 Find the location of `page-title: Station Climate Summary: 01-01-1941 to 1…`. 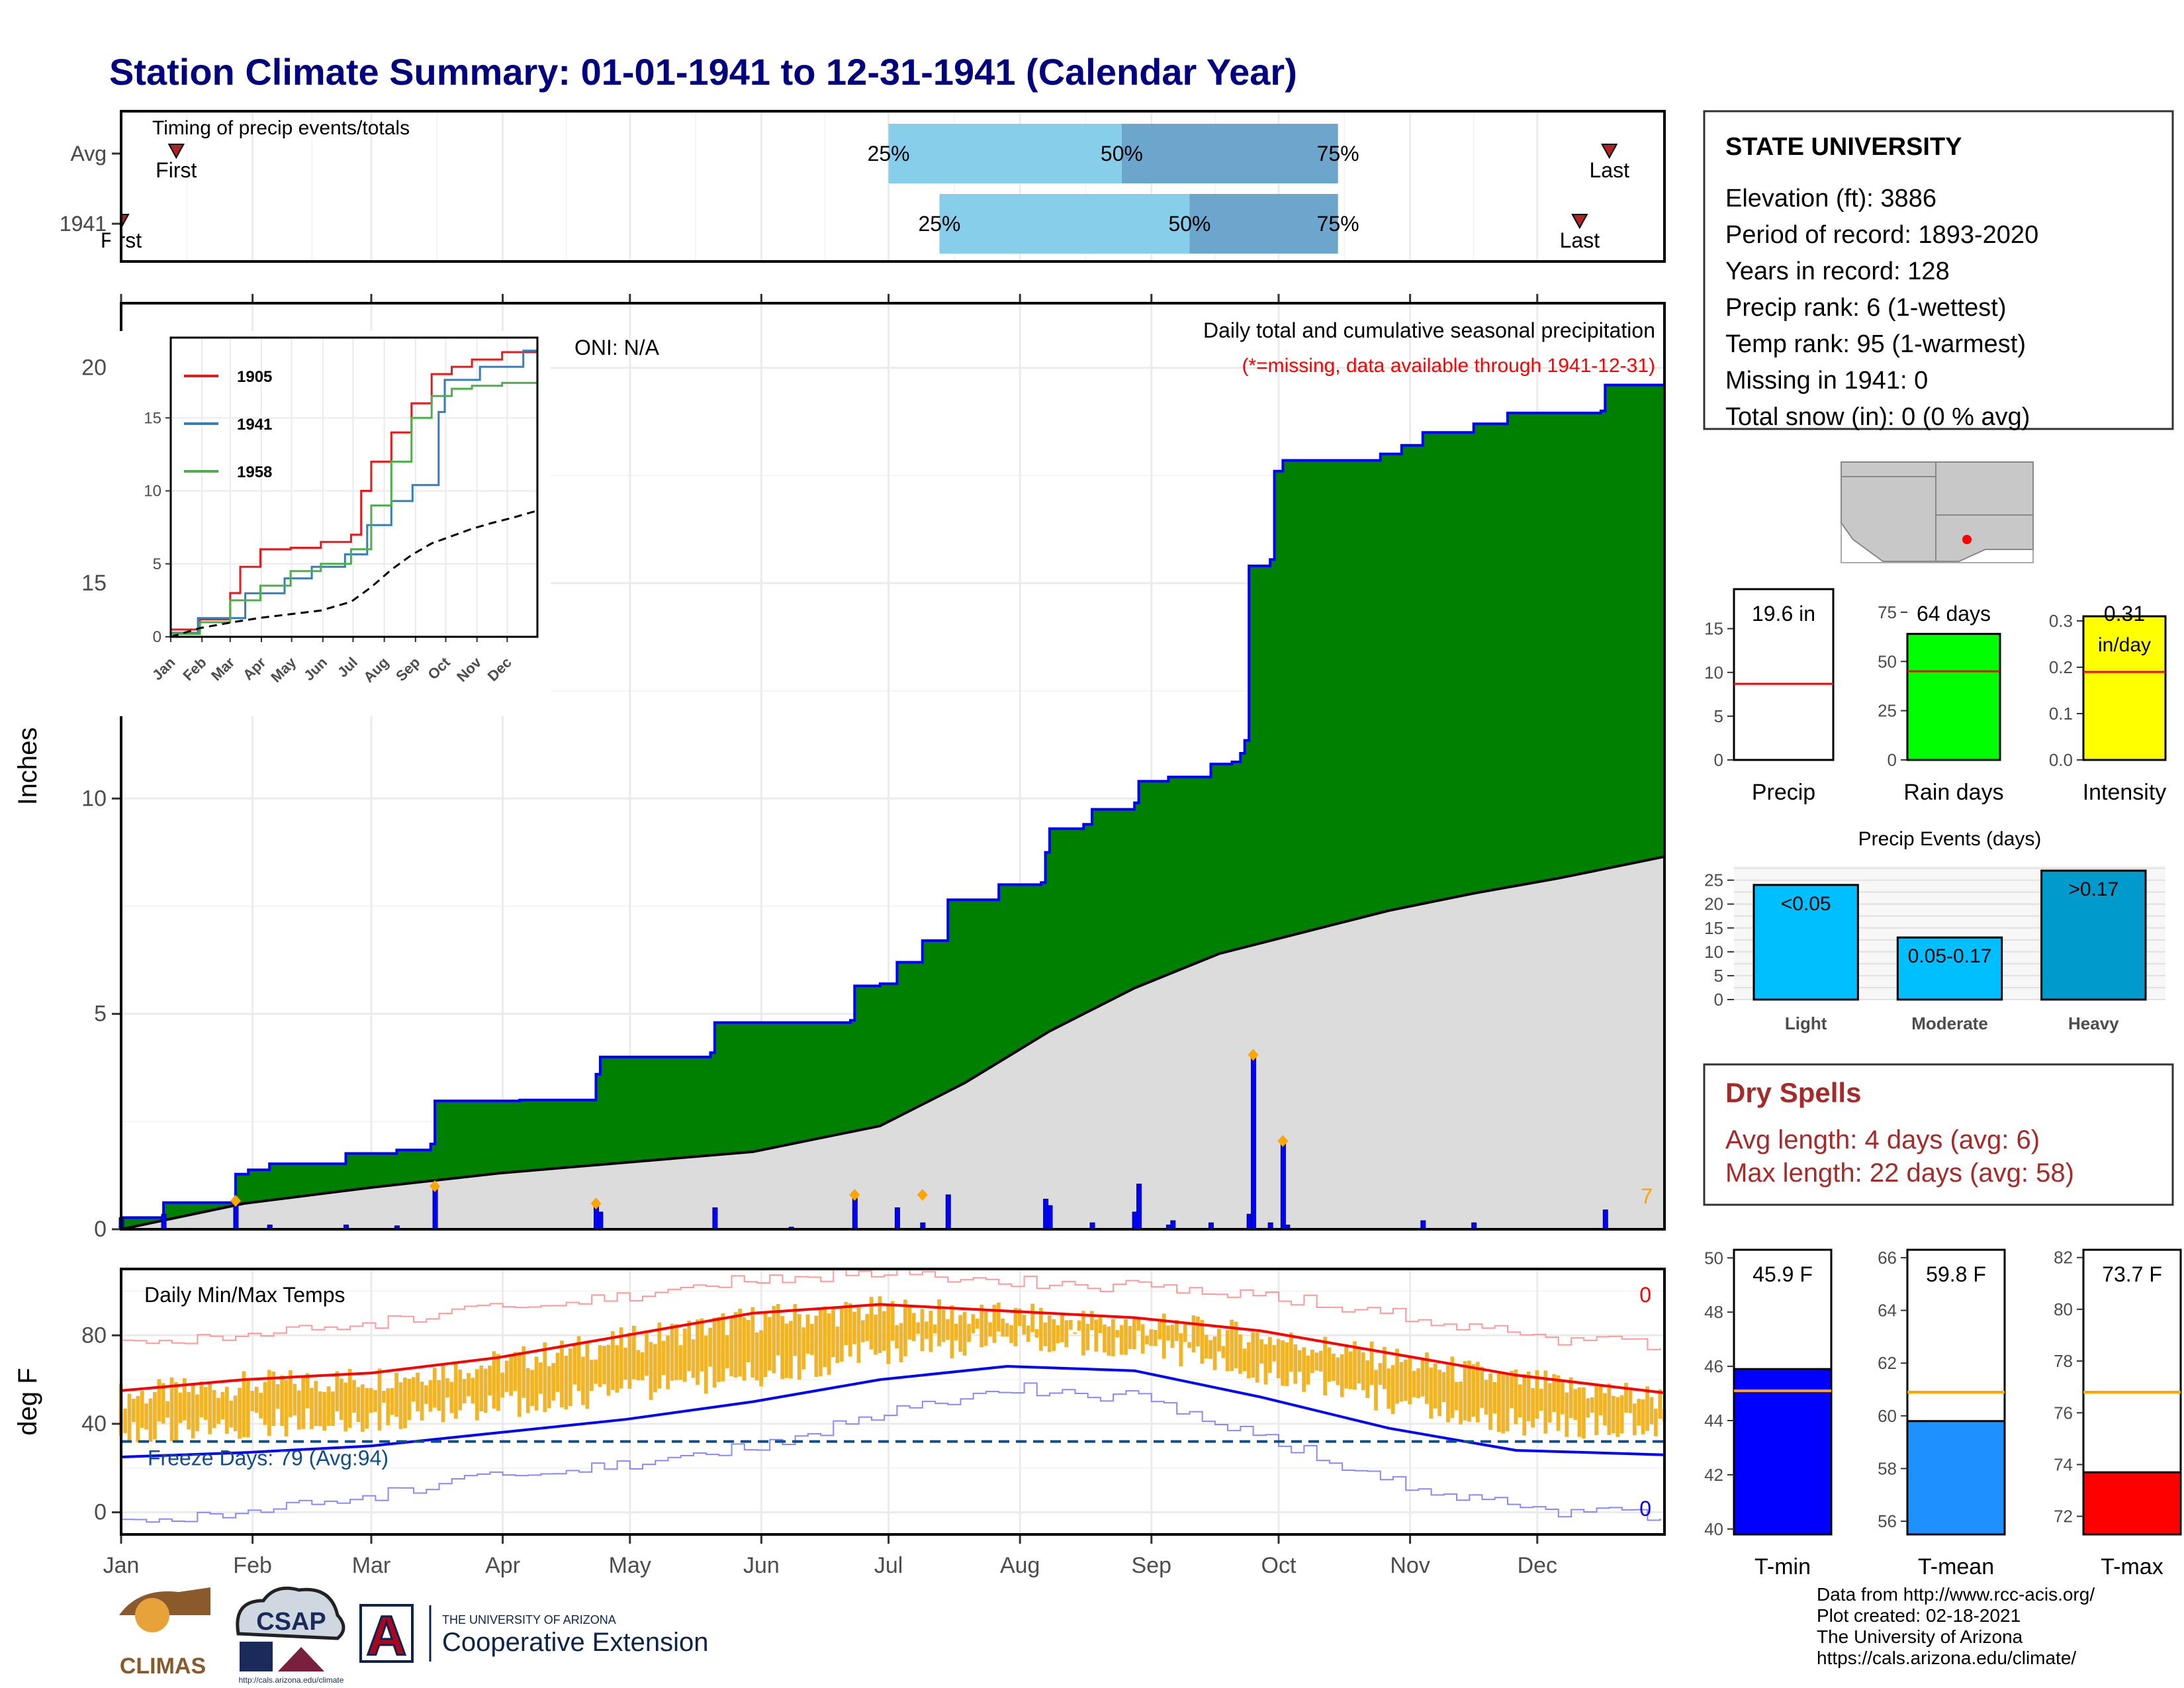

page-title: Station Climate Summary: 01-01-1941 to 1… is located at coordinates (703, 72).